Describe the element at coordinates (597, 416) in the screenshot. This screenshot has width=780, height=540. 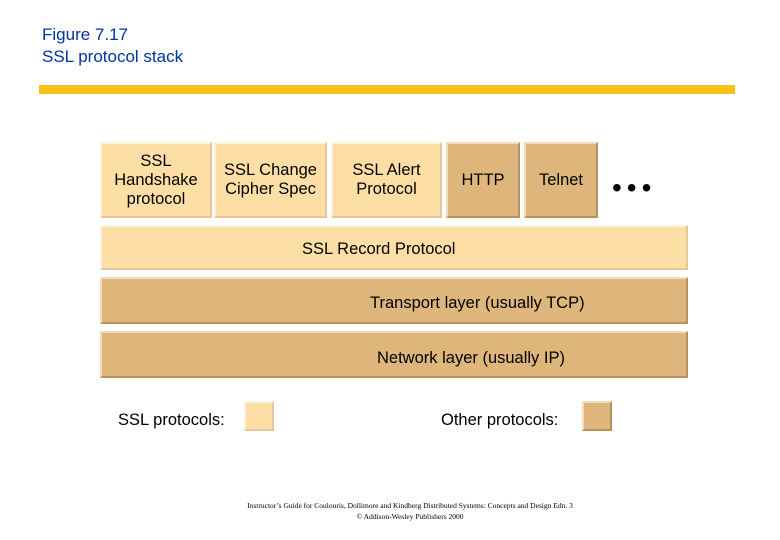
I see `legend-other-swatch` at that location.